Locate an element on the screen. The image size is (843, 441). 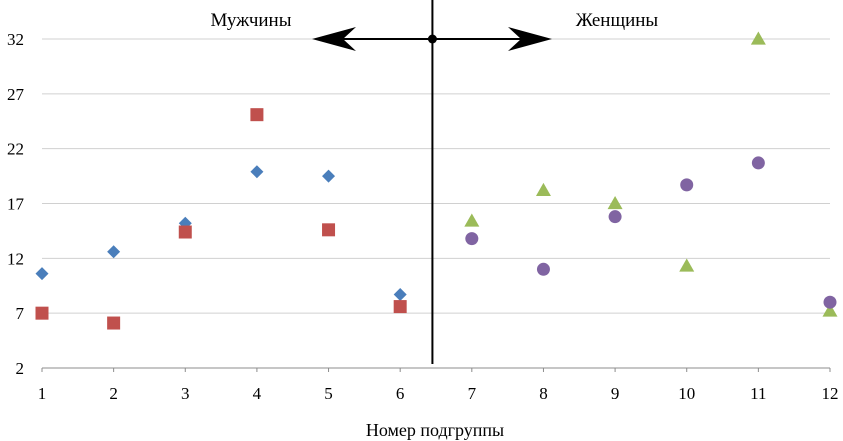
x-tick-label: 11 is located at coordinates (758, 393).